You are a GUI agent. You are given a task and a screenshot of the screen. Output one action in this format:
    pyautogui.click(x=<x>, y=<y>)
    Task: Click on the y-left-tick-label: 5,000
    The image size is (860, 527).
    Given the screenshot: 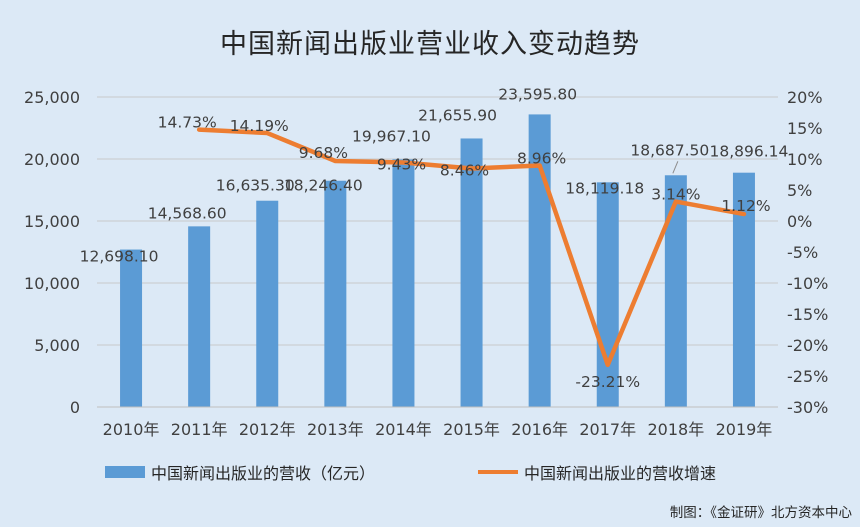 What is the action you would take?
    pyautogui.click(x=57, y=345)
    